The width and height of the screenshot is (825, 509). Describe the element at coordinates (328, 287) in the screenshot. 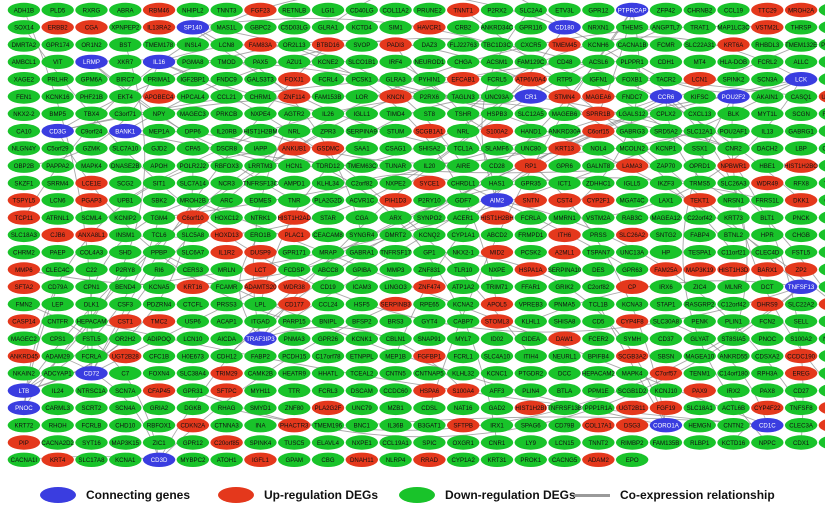

I see `gene-node-label: CD19` at that location.